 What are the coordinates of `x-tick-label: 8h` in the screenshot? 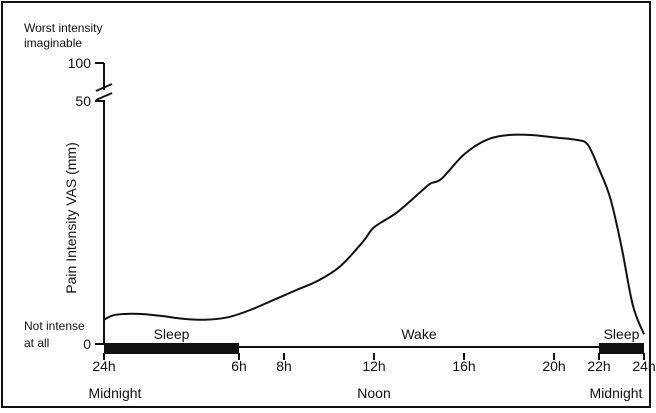 It's located at (284, 366).